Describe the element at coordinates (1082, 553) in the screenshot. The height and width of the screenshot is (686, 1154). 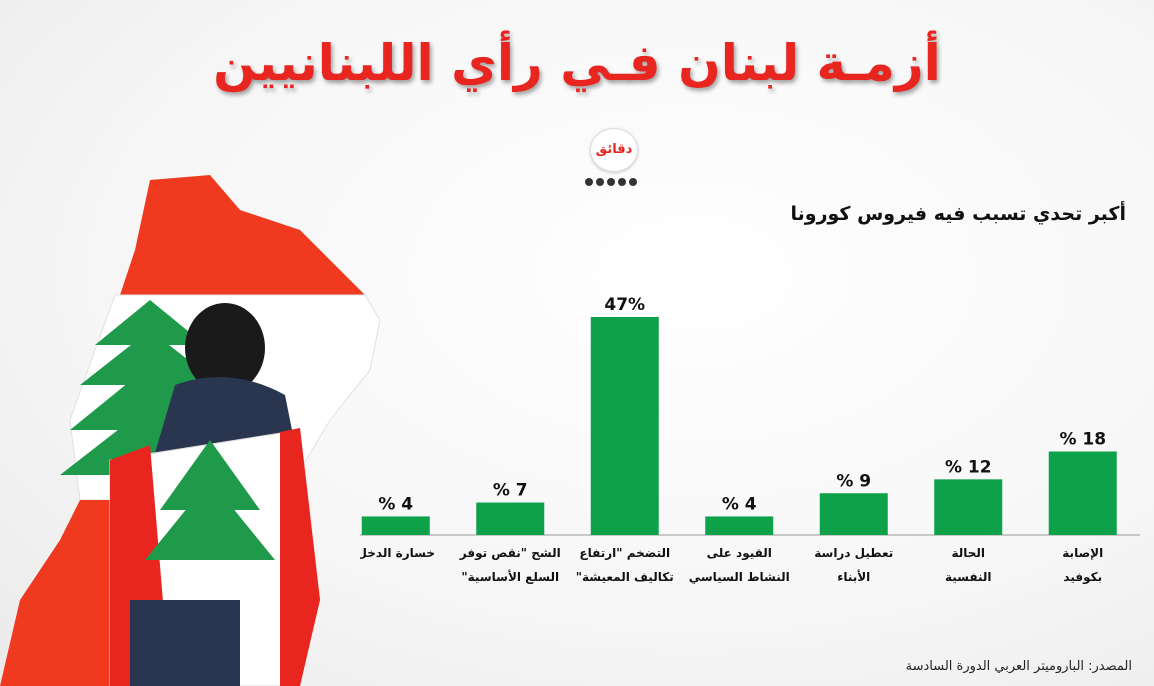
I see `category-tick-label: الإصابة` at that location.